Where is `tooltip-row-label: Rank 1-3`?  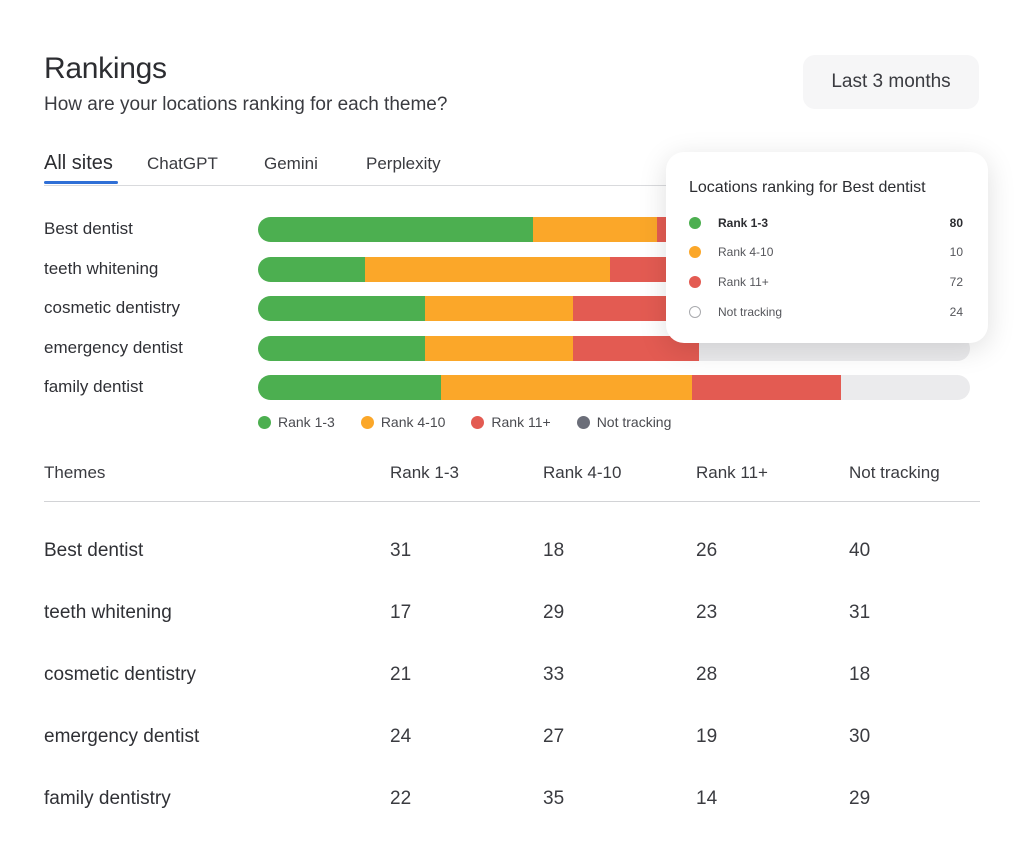 tooltip-row-label: Rank 1-3 is located at coordinates (743, 223).